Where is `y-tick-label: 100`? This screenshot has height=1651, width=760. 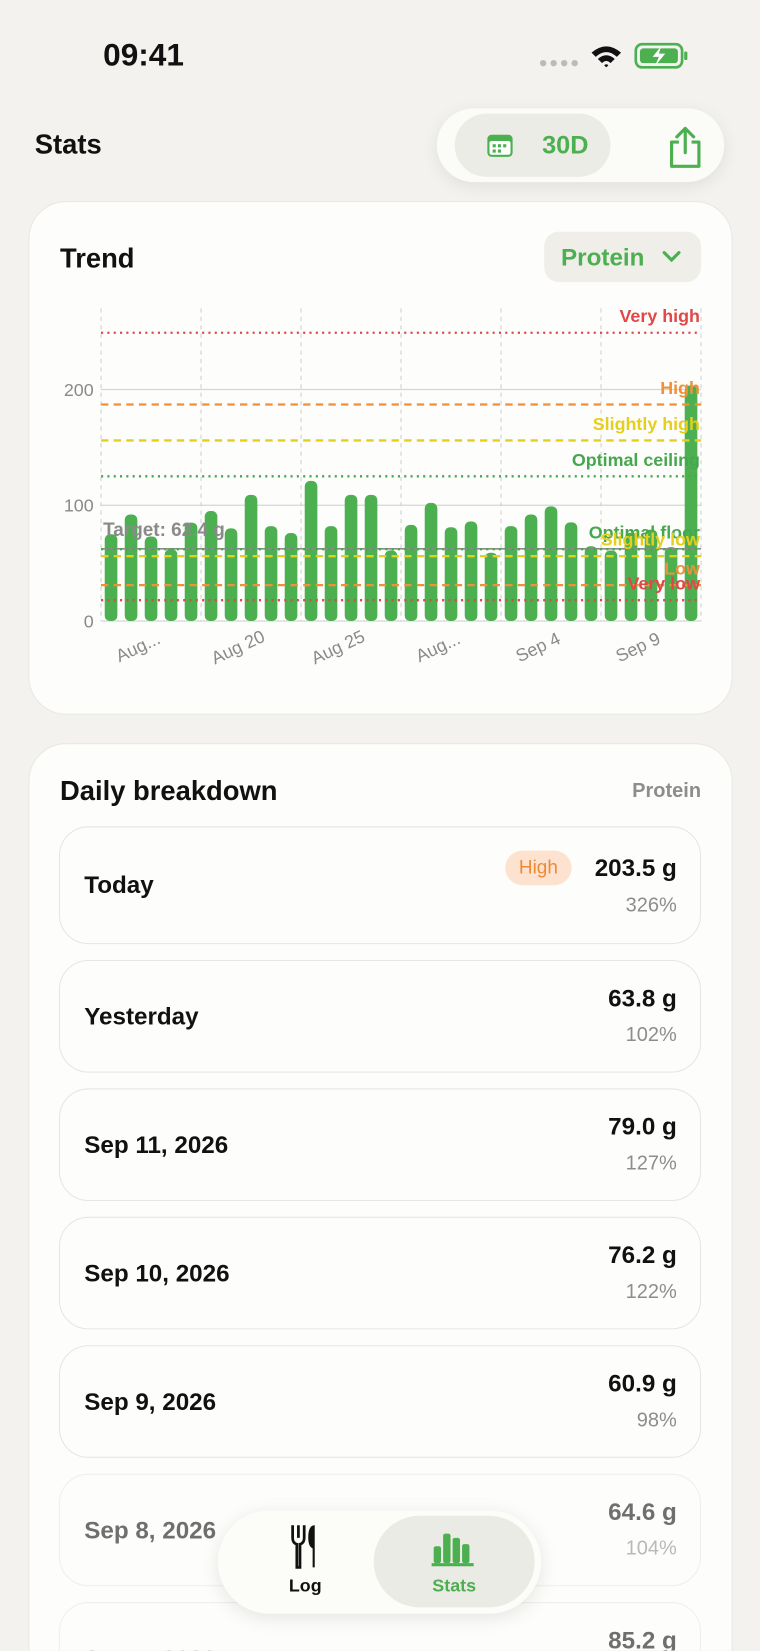 y-tick-label: 100 is located at coordinates (79, 506).